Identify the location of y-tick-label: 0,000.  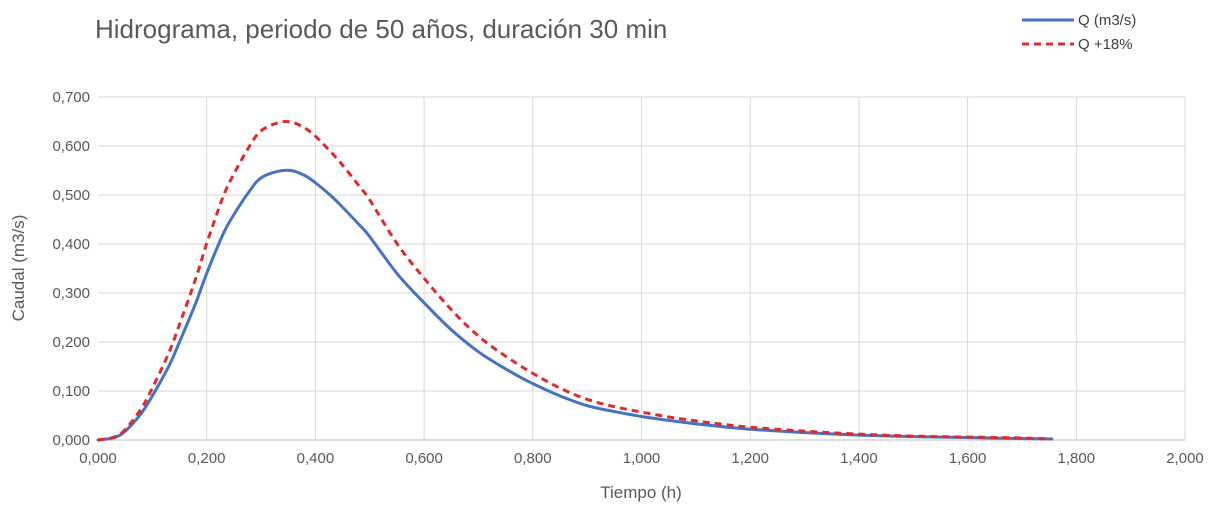
(71, 440).